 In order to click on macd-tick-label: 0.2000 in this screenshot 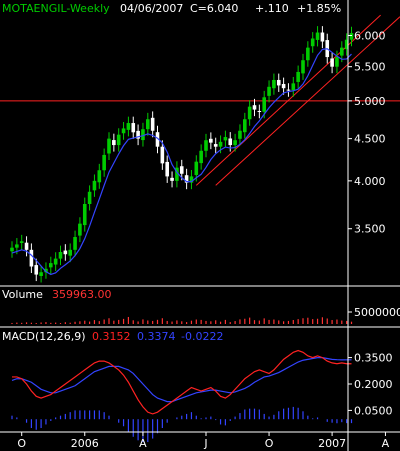, I will do `click(373, 384)`.